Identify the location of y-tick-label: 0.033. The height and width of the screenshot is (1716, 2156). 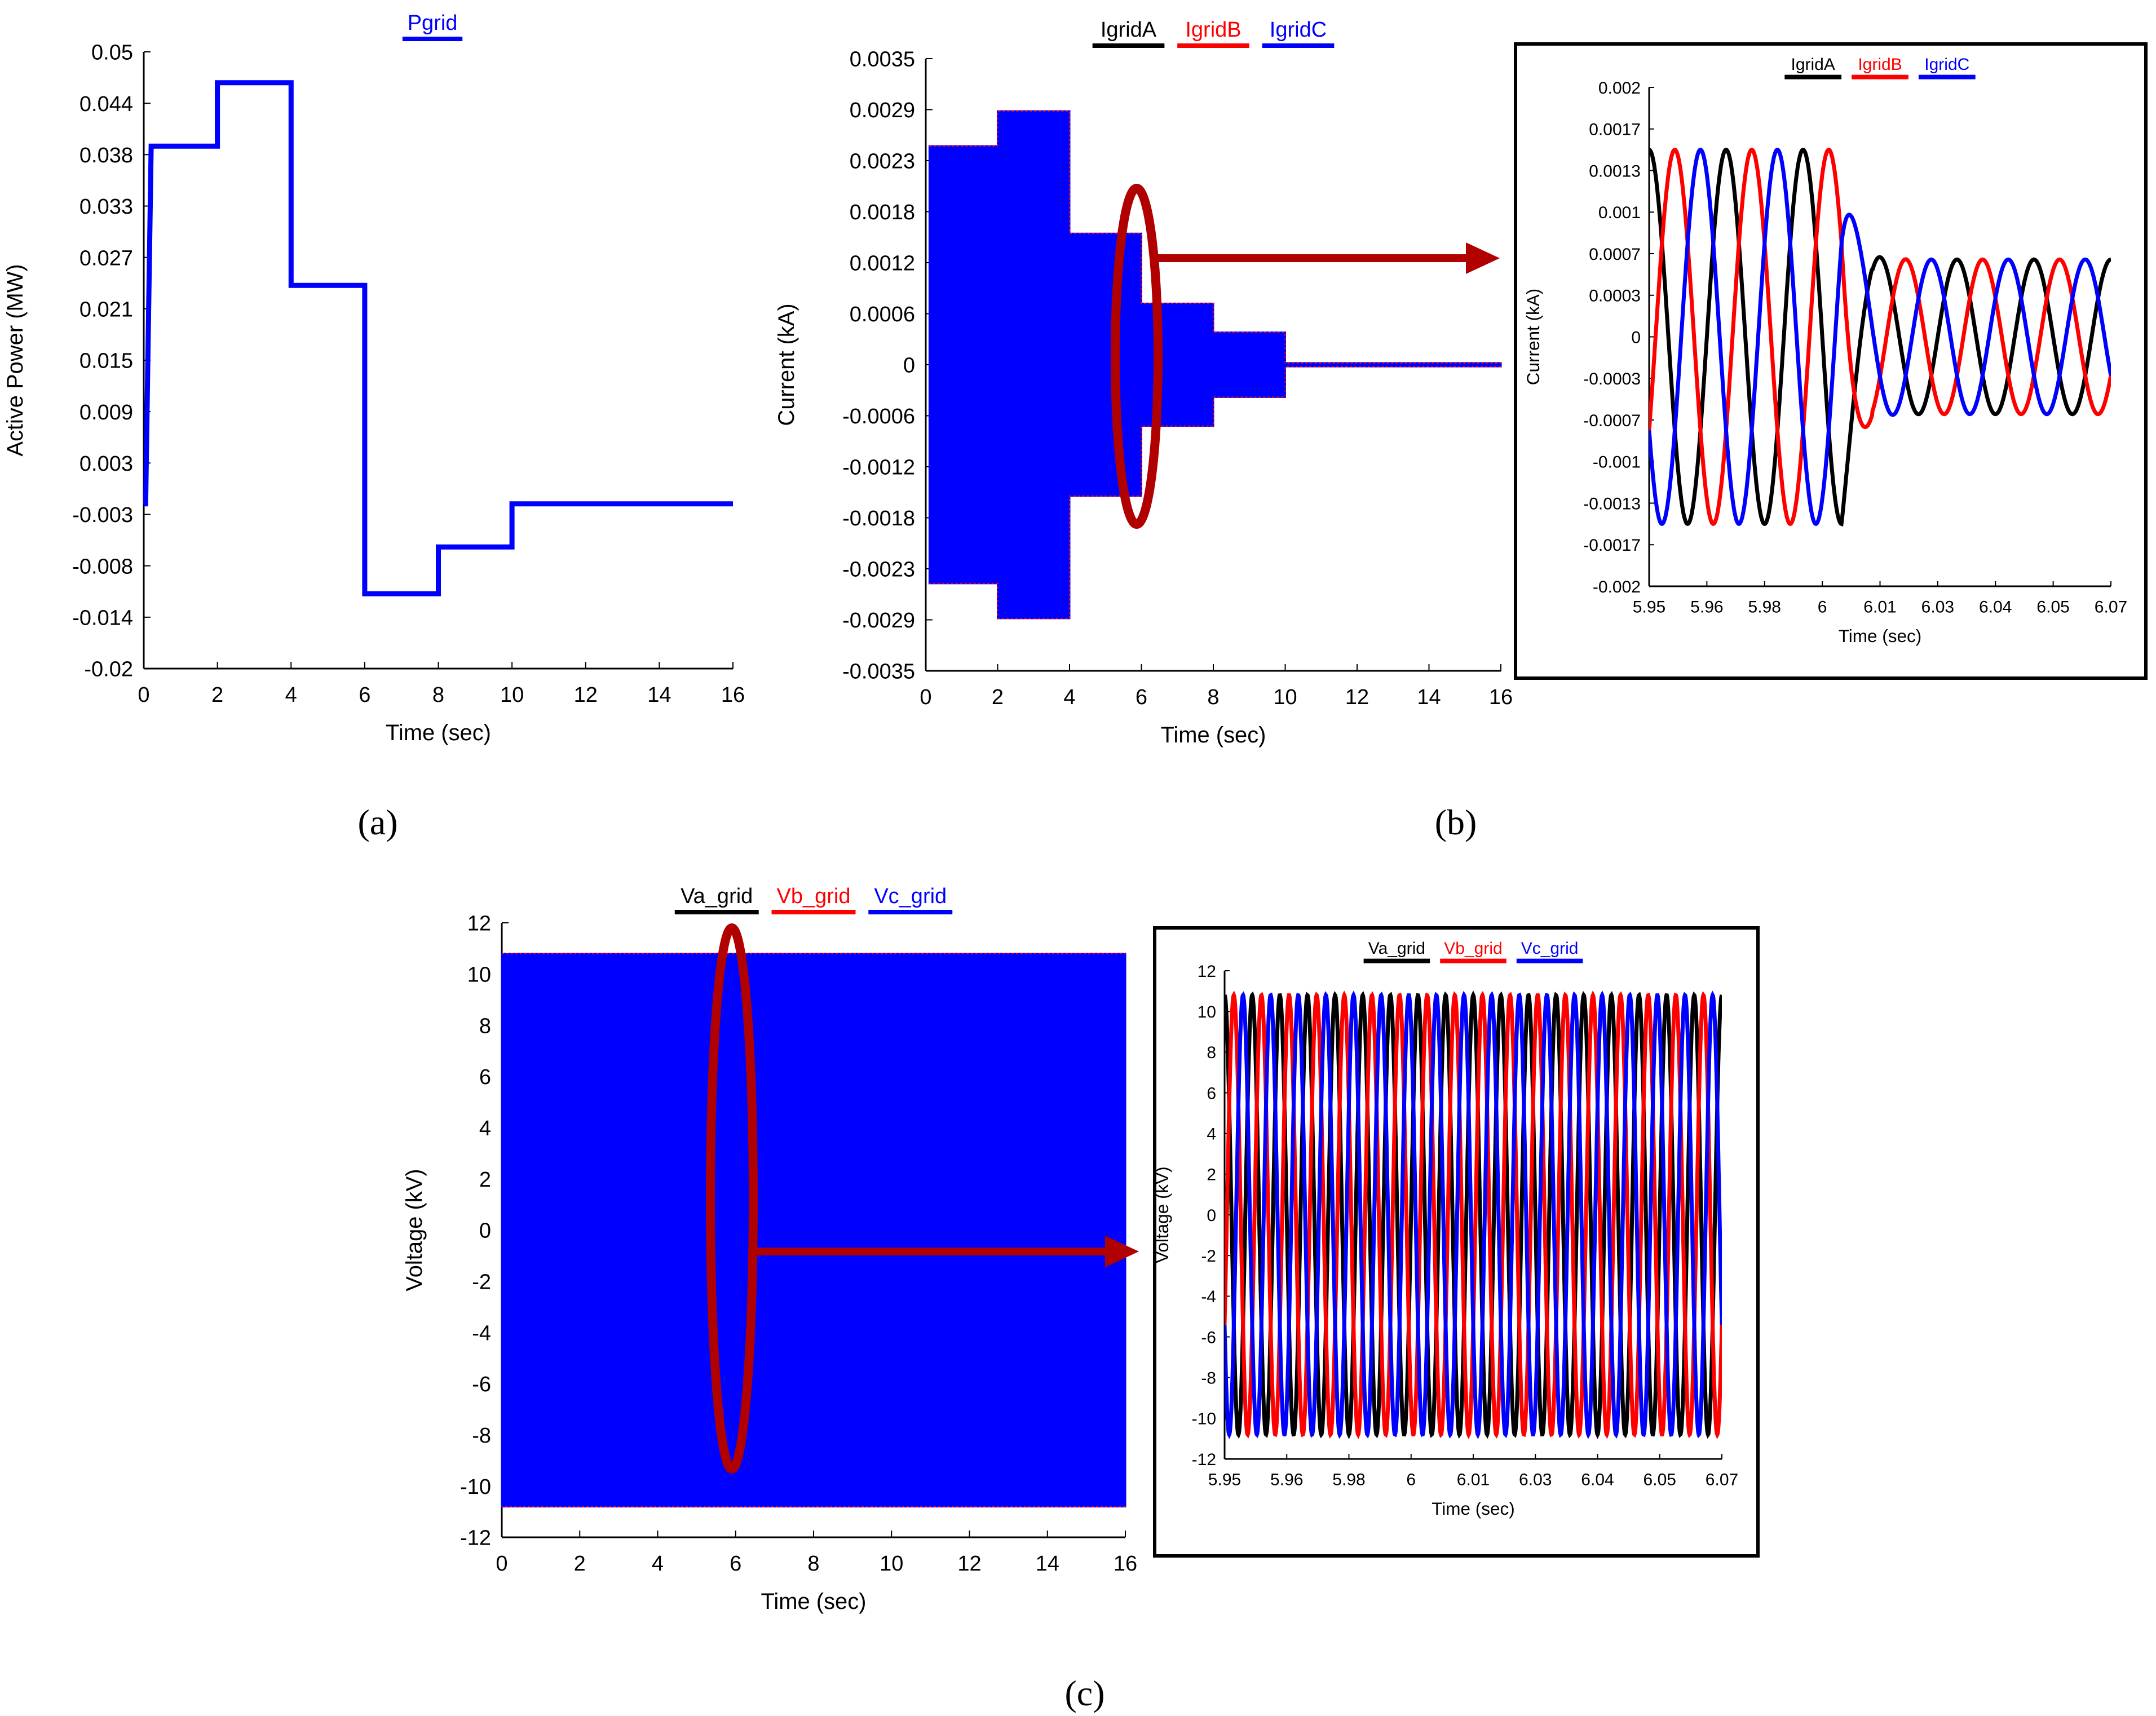
(106, 207).